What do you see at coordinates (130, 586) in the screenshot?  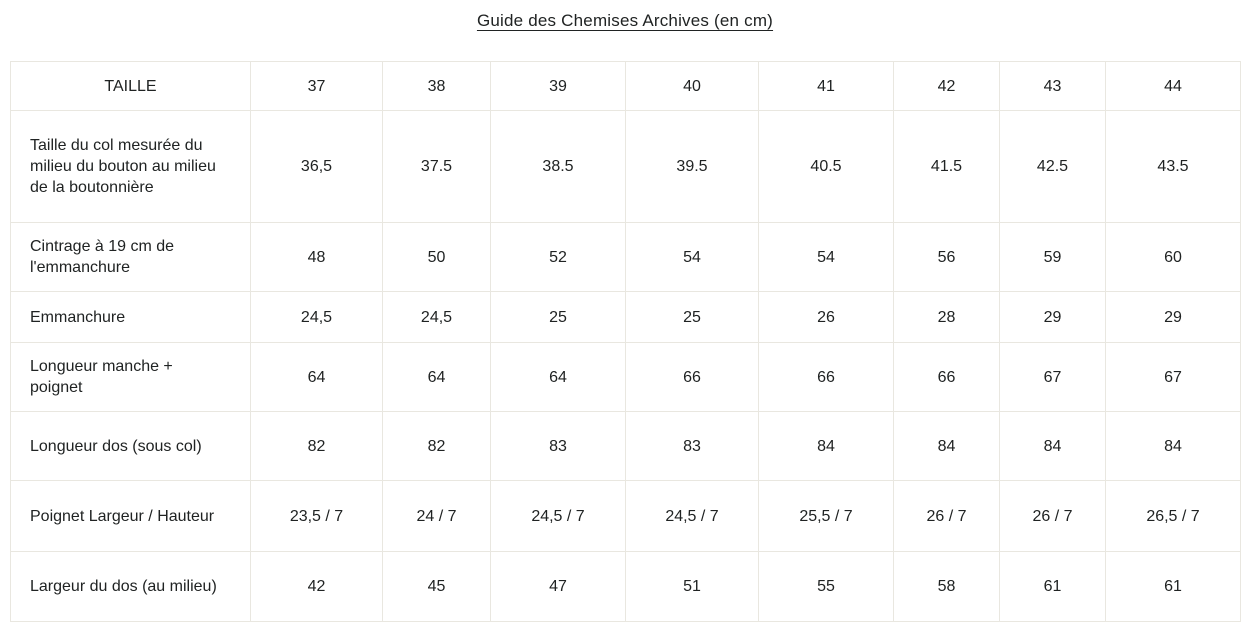 I see `row-label: Largeur du dos (au milieu)` at bounding box center [130, 586].